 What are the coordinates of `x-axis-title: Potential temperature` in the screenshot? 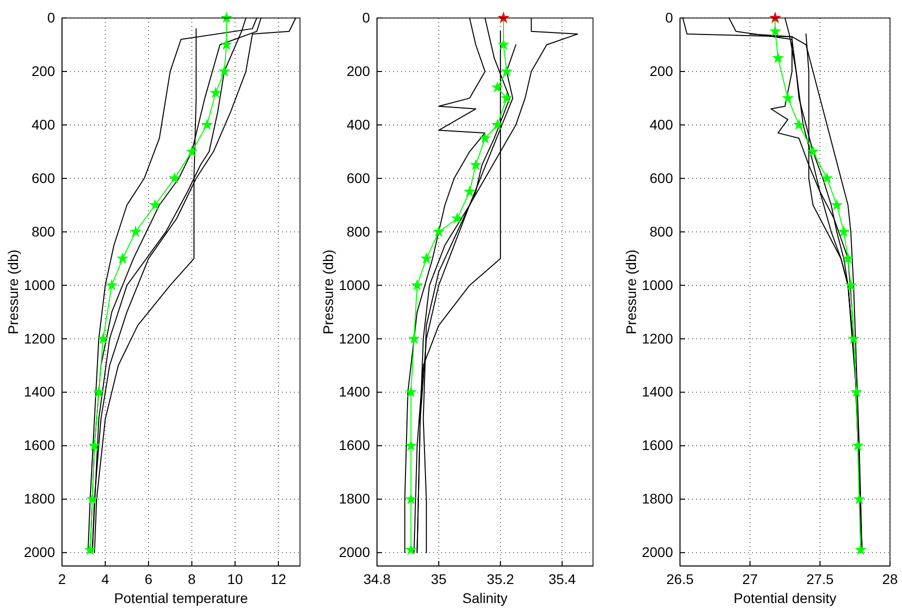 It's located at (181, 598).